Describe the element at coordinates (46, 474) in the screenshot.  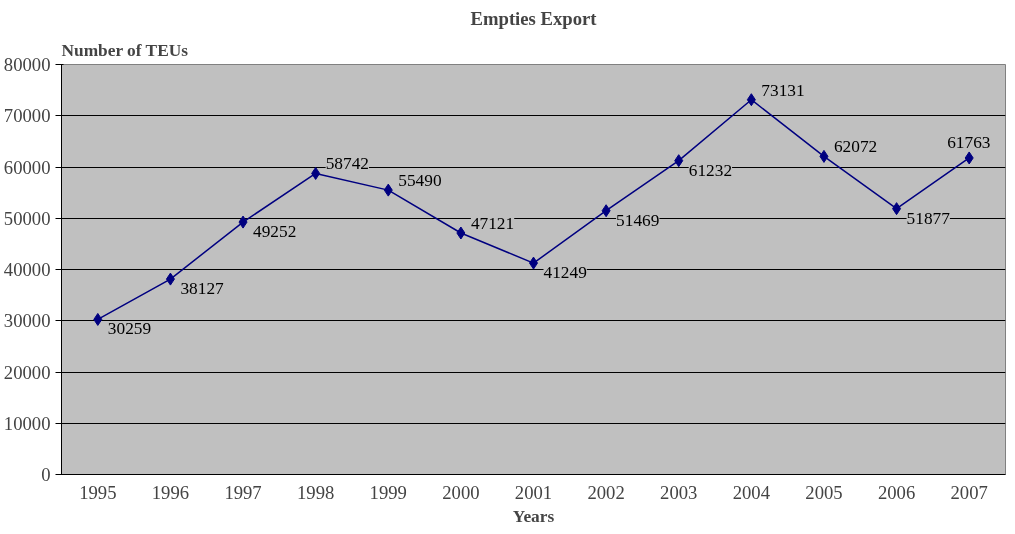
I see `y-tick-label: 0` at that location.